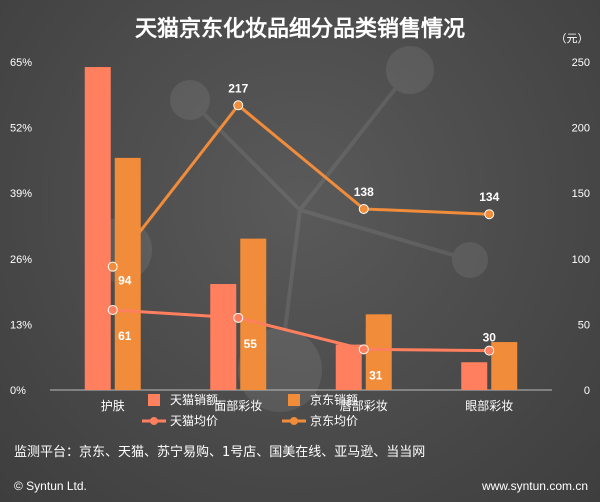 The height and width of the screenshot is (502, 600). Describe the element at coordinates (125, 281) in the screenshot. I see `data-label-京东均价: 94` at that location.